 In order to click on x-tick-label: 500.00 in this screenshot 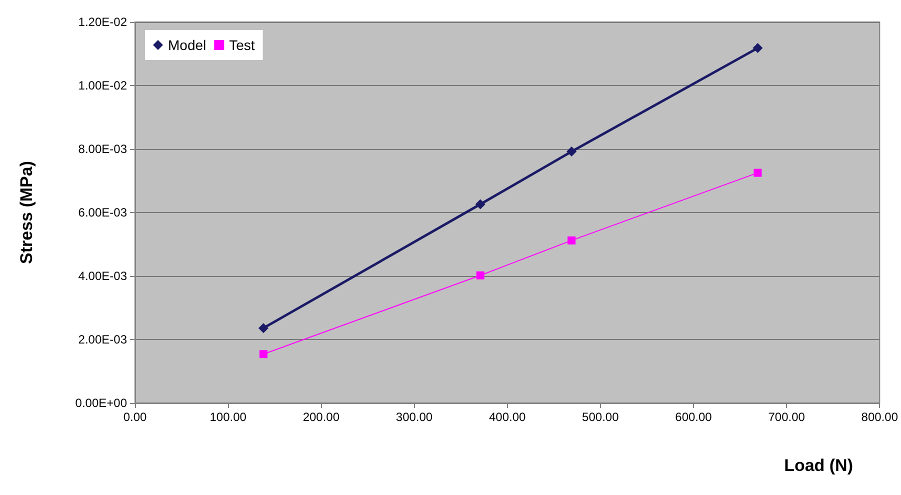, I will do `click(601, 417)`.